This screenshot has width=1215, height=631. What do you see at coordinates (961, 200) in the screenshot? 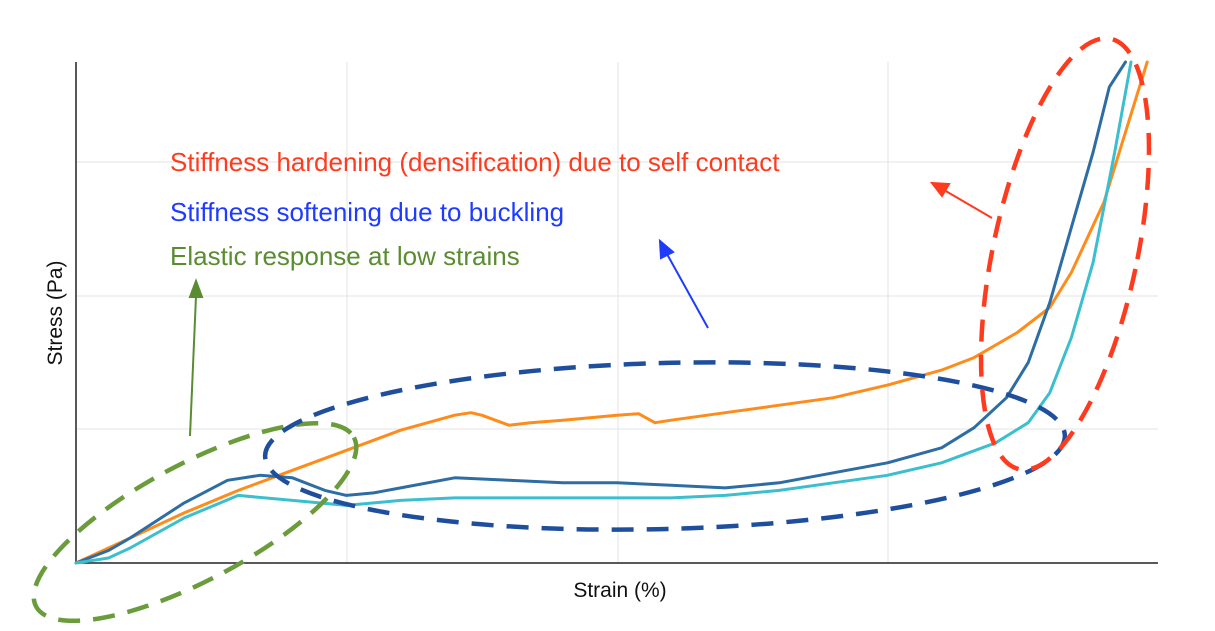
I see `densification-arrow` at bounding box center [961, 200].